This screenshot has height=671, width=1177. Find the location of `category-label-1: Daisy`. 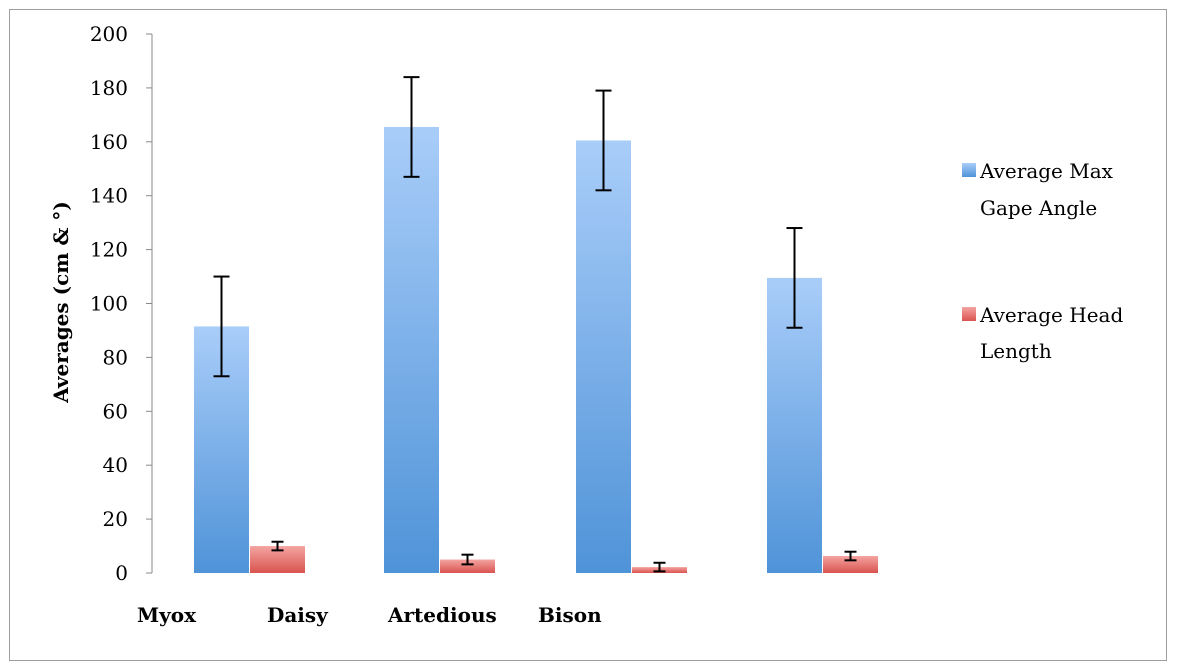

category-label-1: Daisy is located at coordinates (298, 615).